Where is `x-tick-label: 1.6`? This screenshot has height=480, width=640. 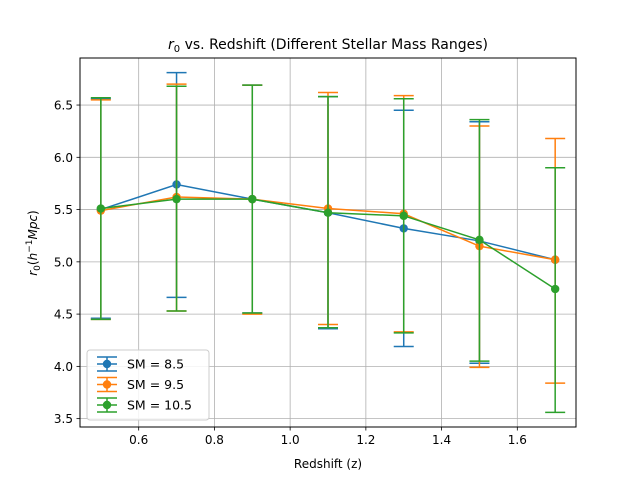
x-tick-label: 1.6 is located at coordinates (517, 440).